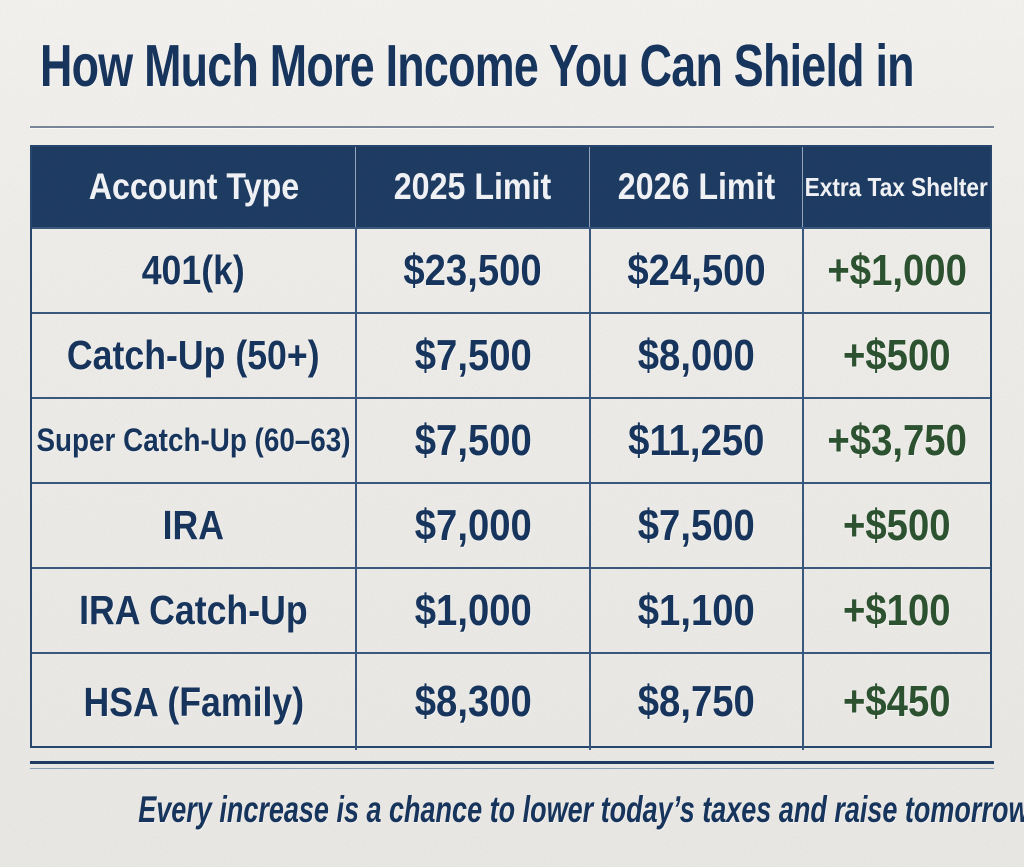 The width and height of the screenshot is (1024, 867). I want to click on account-type-cell: IRA, so click(193, 524).